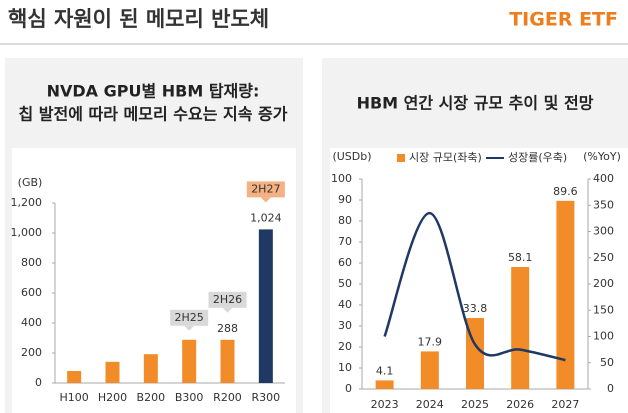 The height and width of the screenshot is (413, 628). What do you see at coordinates (603, 283) in the screenshot?
I see `y2-tick-label: 200` at bounding box center [603, 283].